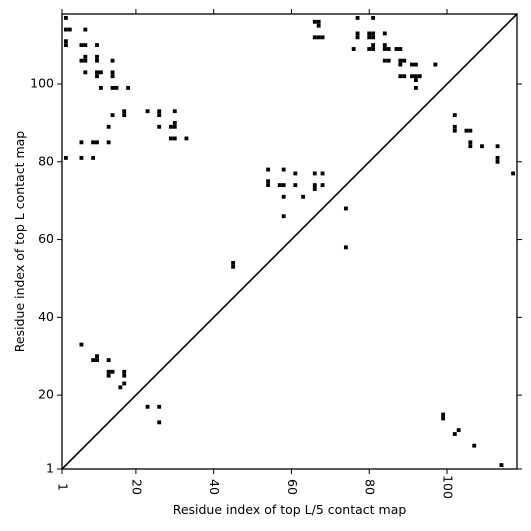 Image resolution: width=531 pixels, height=531 pixels. I want to click on y-tick-label: 100, so click(42, 83).